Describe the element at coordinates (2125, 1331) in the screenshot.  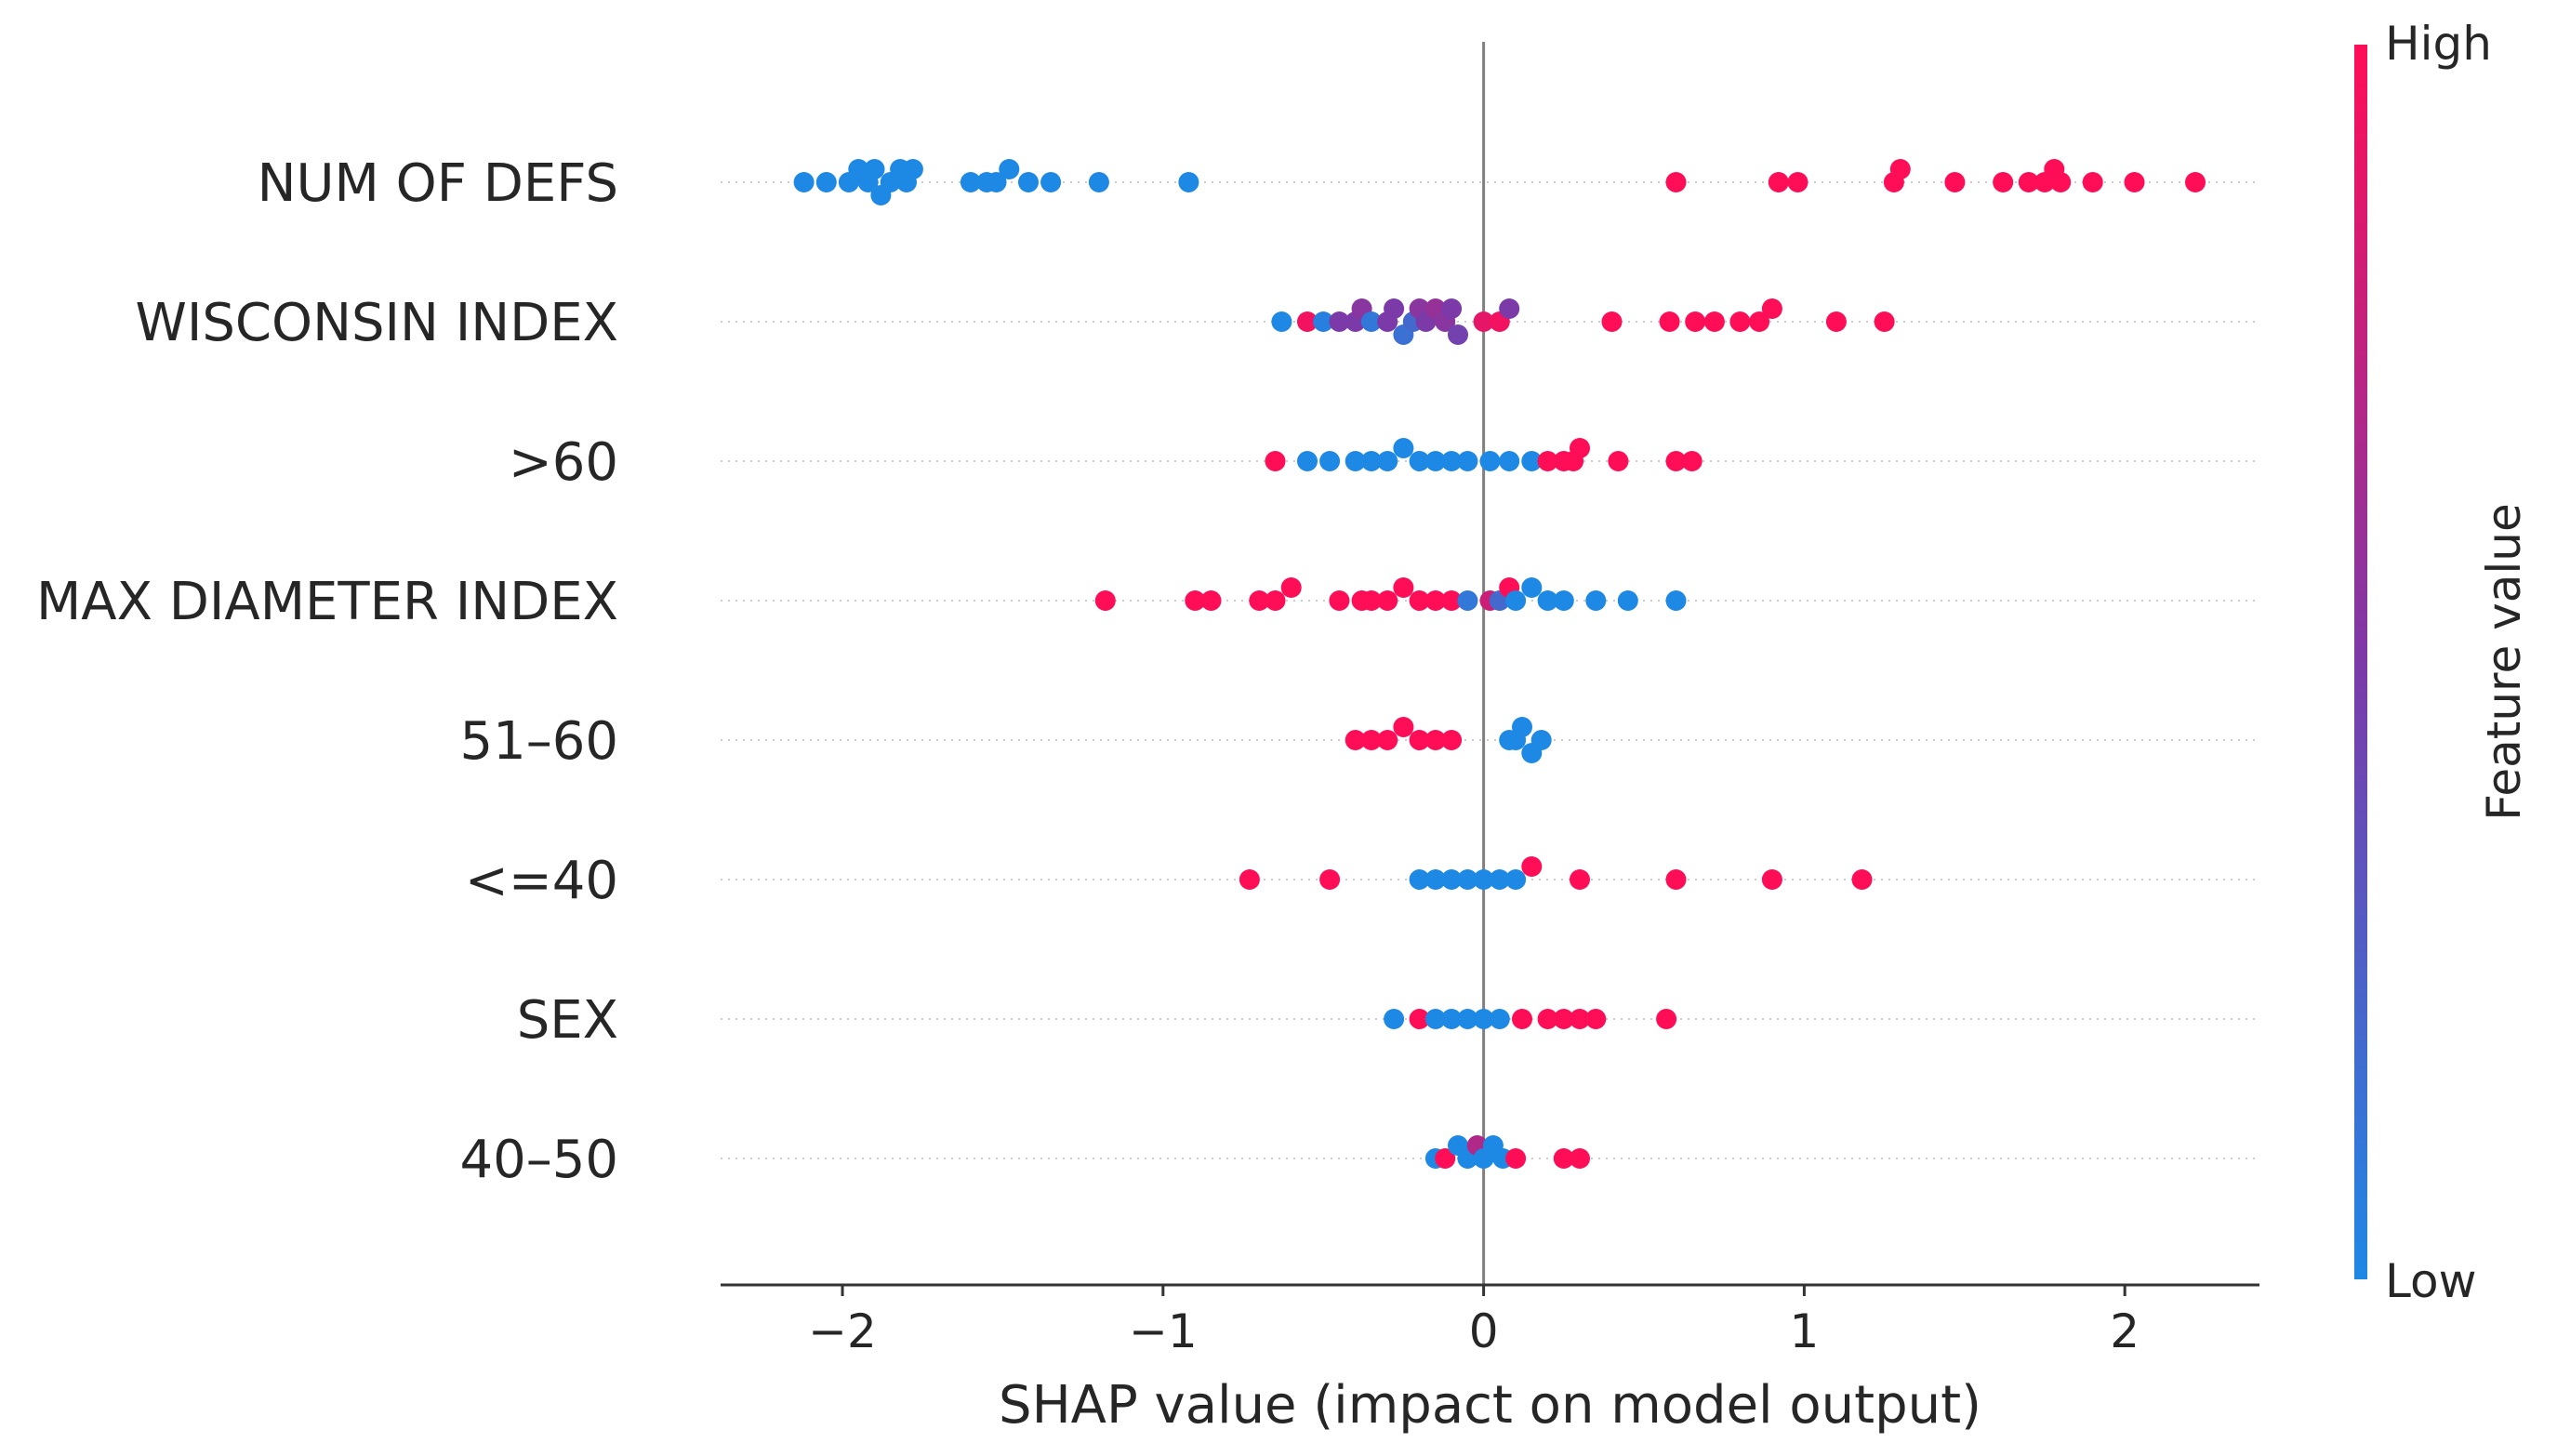
I see `x-tick-label: 2` at that location.